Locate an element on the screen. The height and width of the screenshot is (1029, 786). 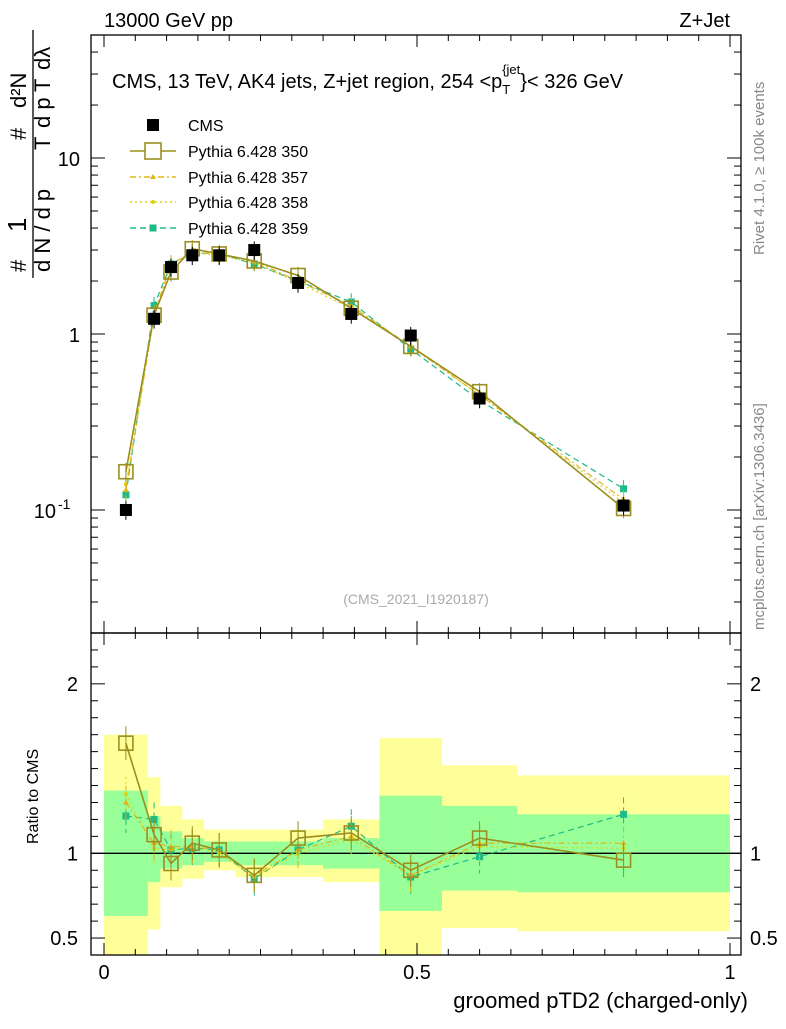
svg-text: d p is located at coordinates (42, 112).